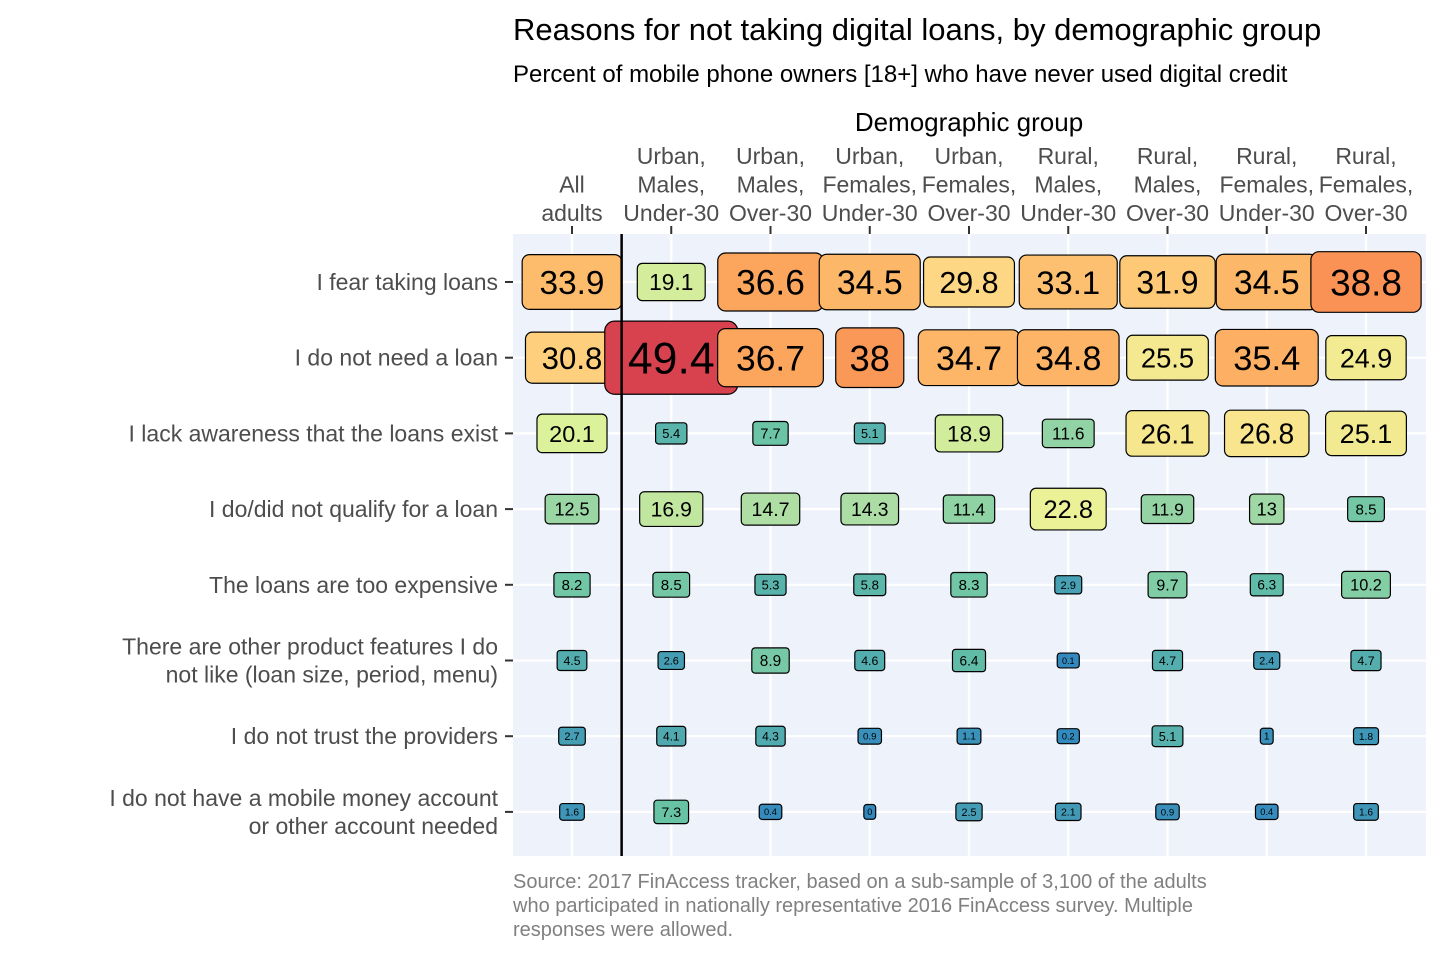 This screenshot has height=960, width=1440. I want to click on cell-value-label: 49.4, so click(671, 359).